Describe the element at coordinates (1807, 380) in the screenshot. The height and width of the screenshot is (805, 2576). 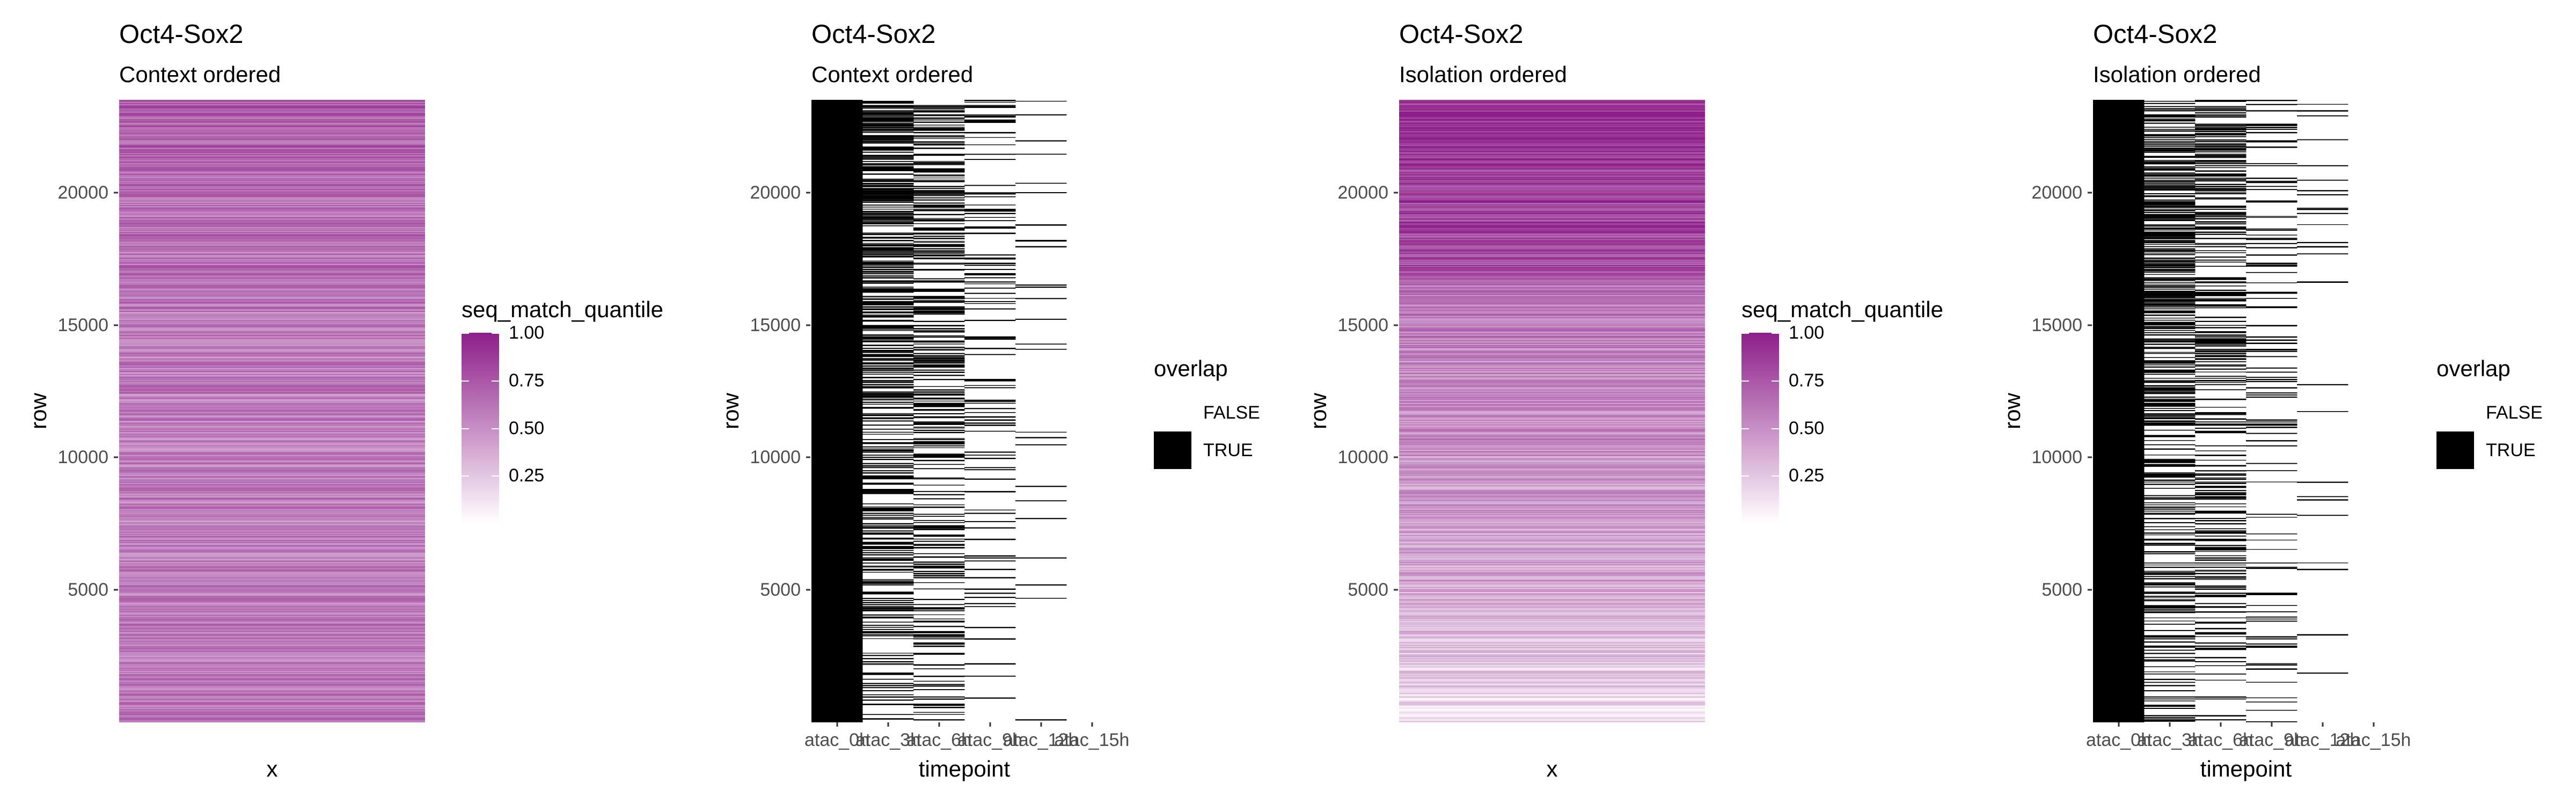
I see `legend-label: 0.75` at that location.